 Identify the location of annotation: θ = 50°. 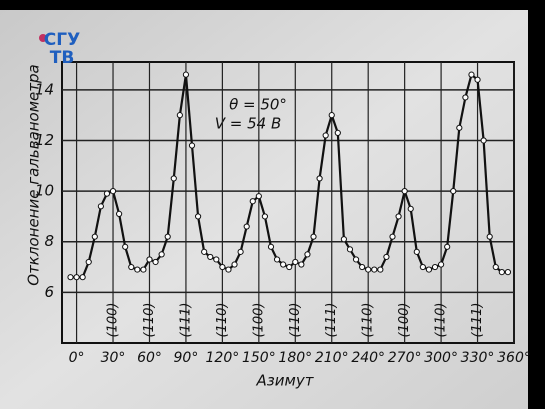
(258, 105).